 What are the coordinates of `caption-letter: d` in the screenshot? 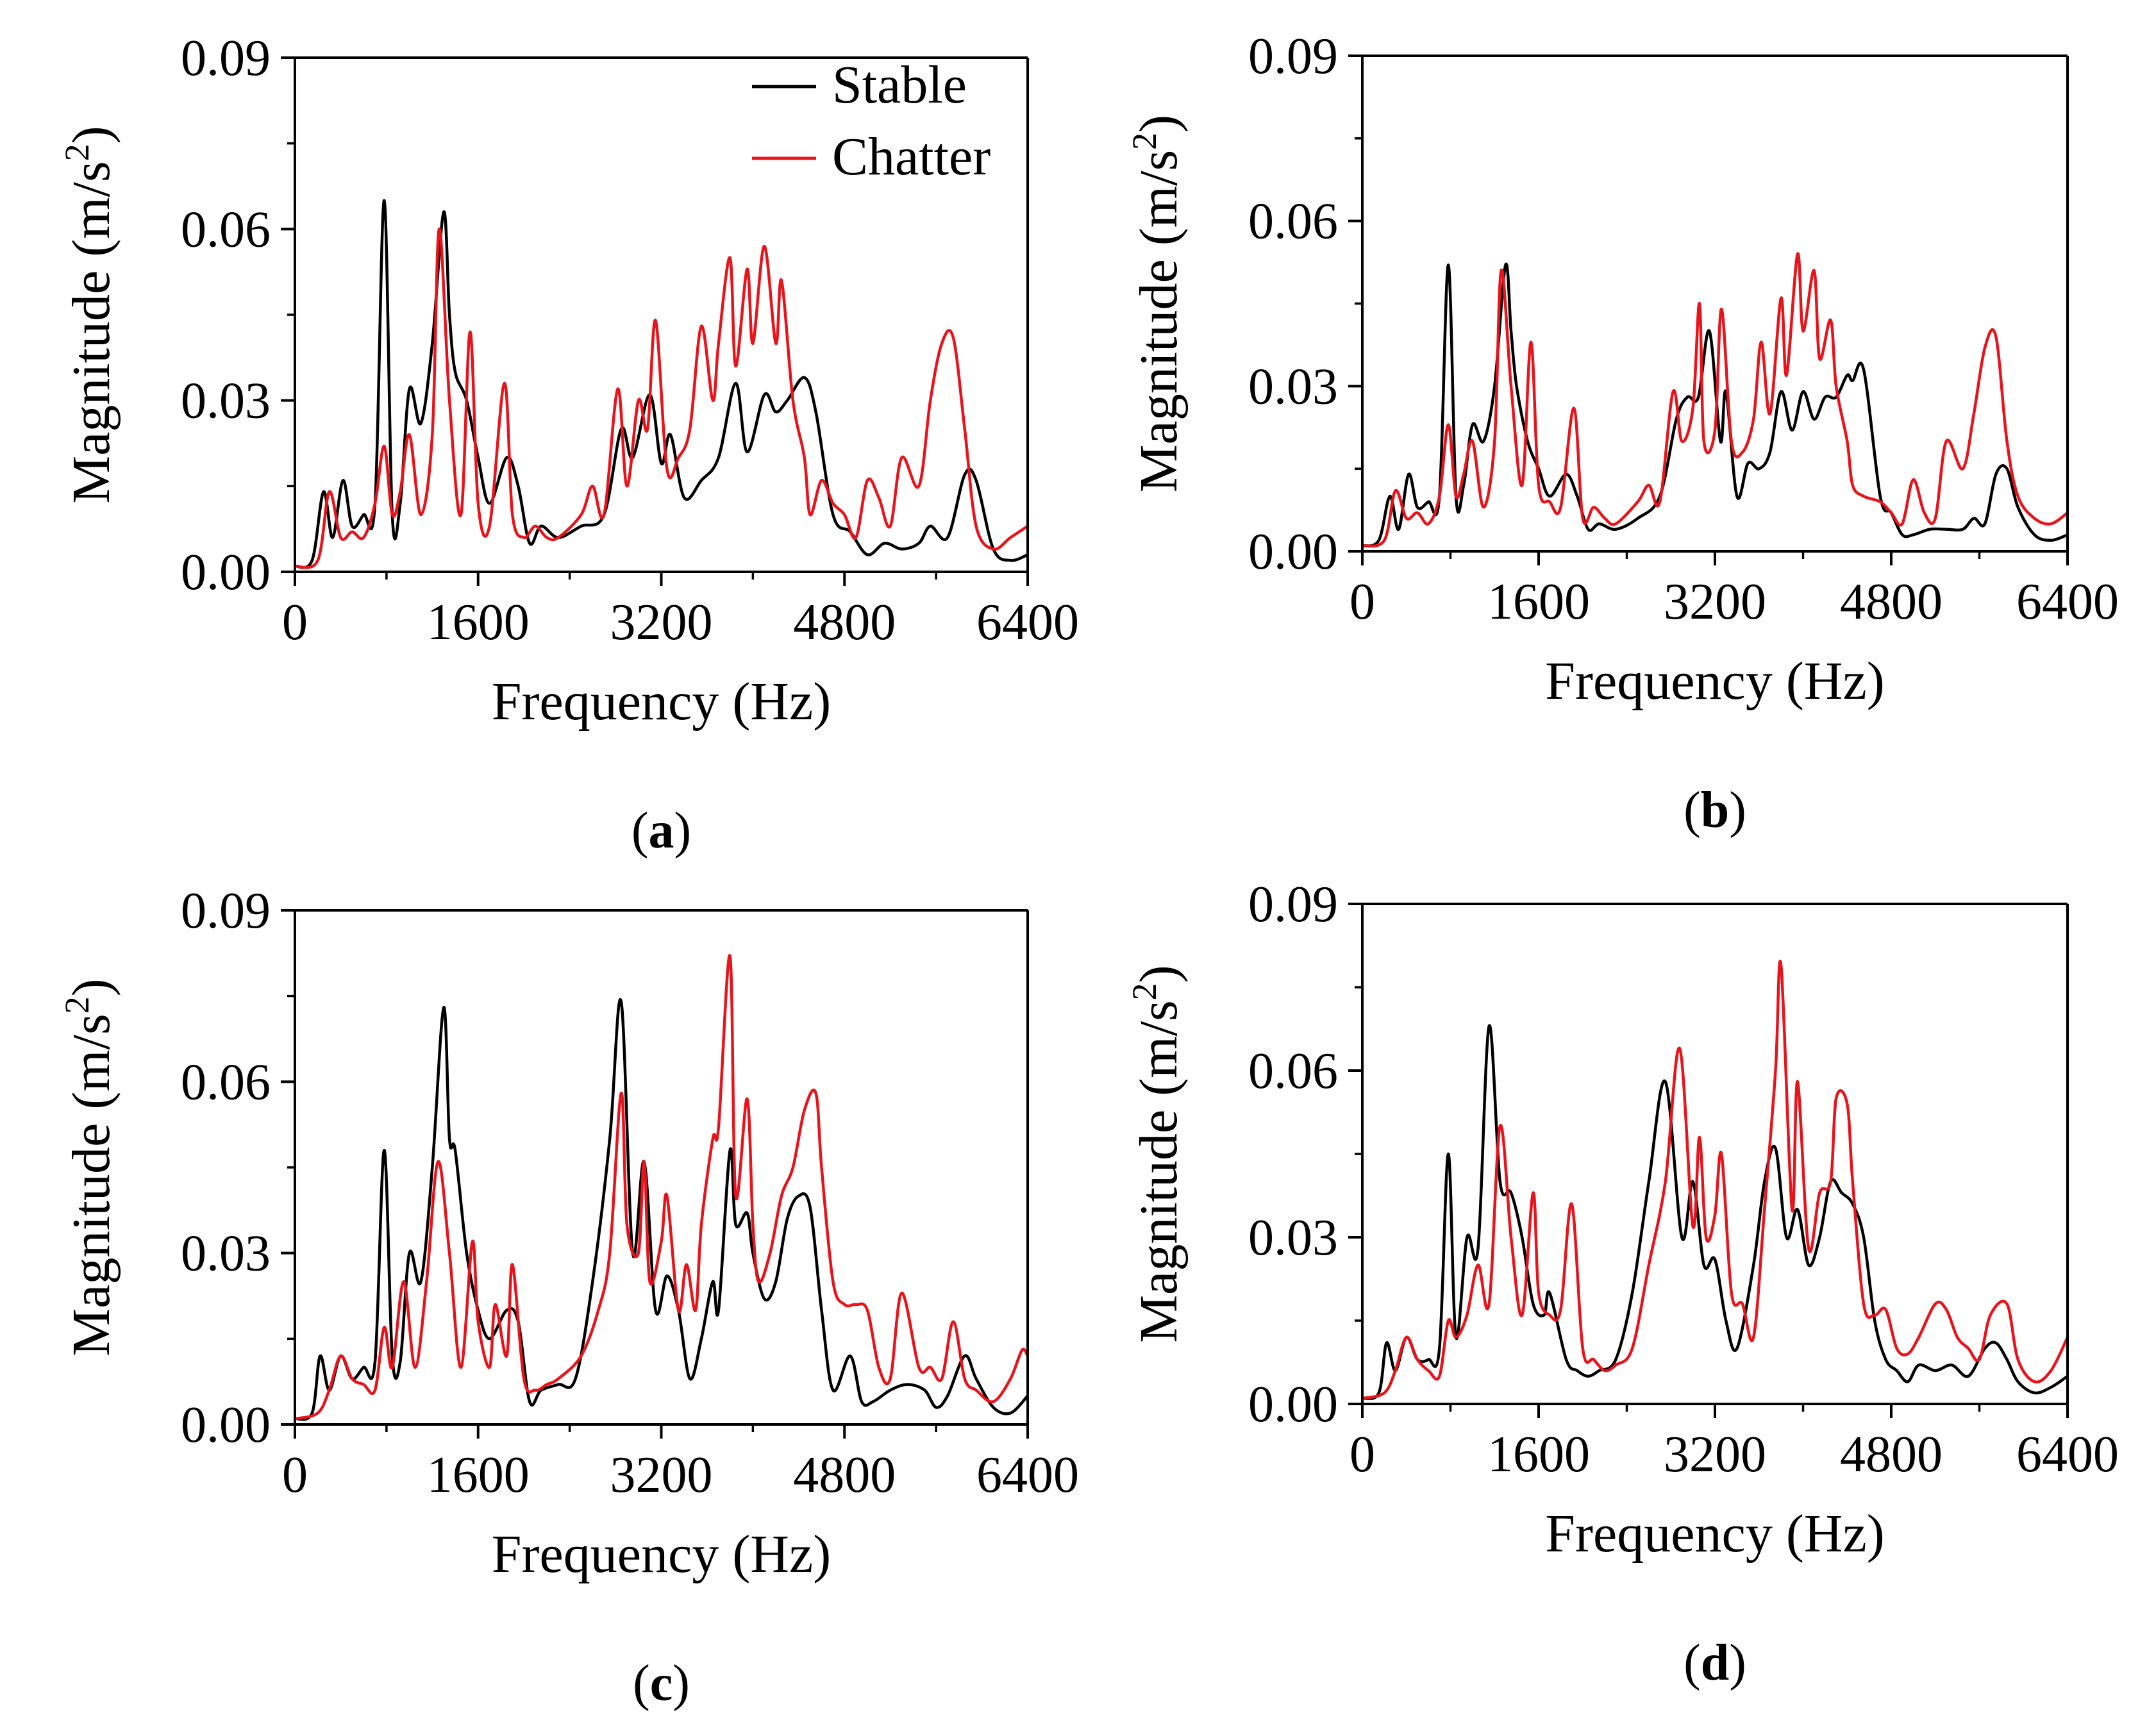 It's located at (1715, 1663).